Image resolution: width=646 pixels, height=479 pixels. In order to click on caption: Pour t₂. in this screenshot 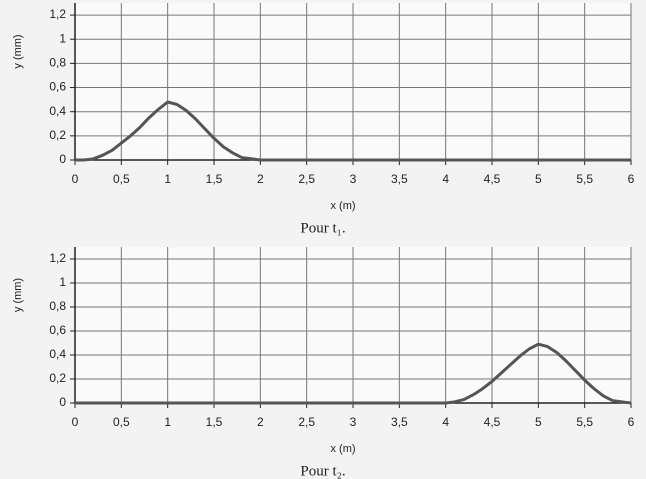, I will do `click(322, 471)`.